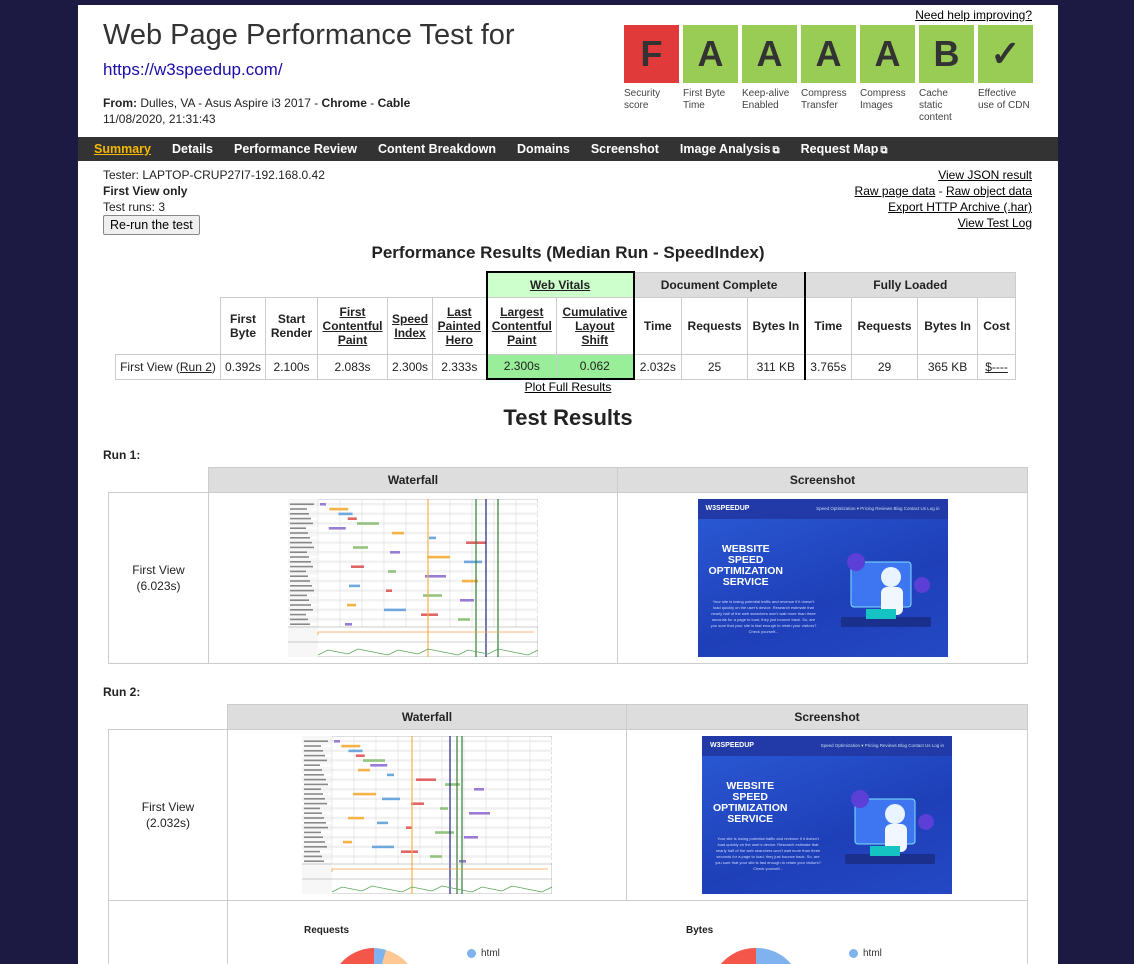  What do you see at coordinates (344, 103) in the screenshot?
I see `browser-text: Chrome` at bounding box center [344, 103].